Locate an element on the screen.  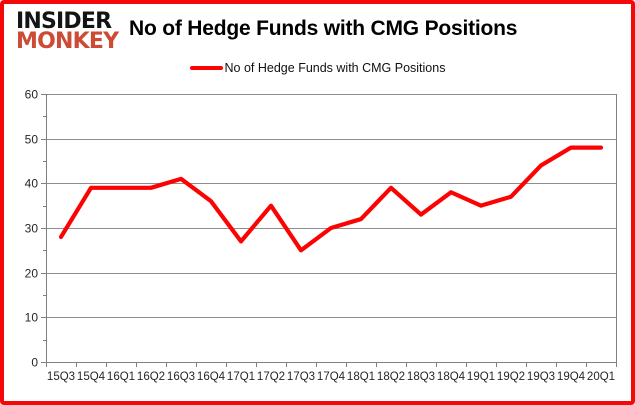
x-tick-label: 16Q2 is located at coordinates (151, 377).